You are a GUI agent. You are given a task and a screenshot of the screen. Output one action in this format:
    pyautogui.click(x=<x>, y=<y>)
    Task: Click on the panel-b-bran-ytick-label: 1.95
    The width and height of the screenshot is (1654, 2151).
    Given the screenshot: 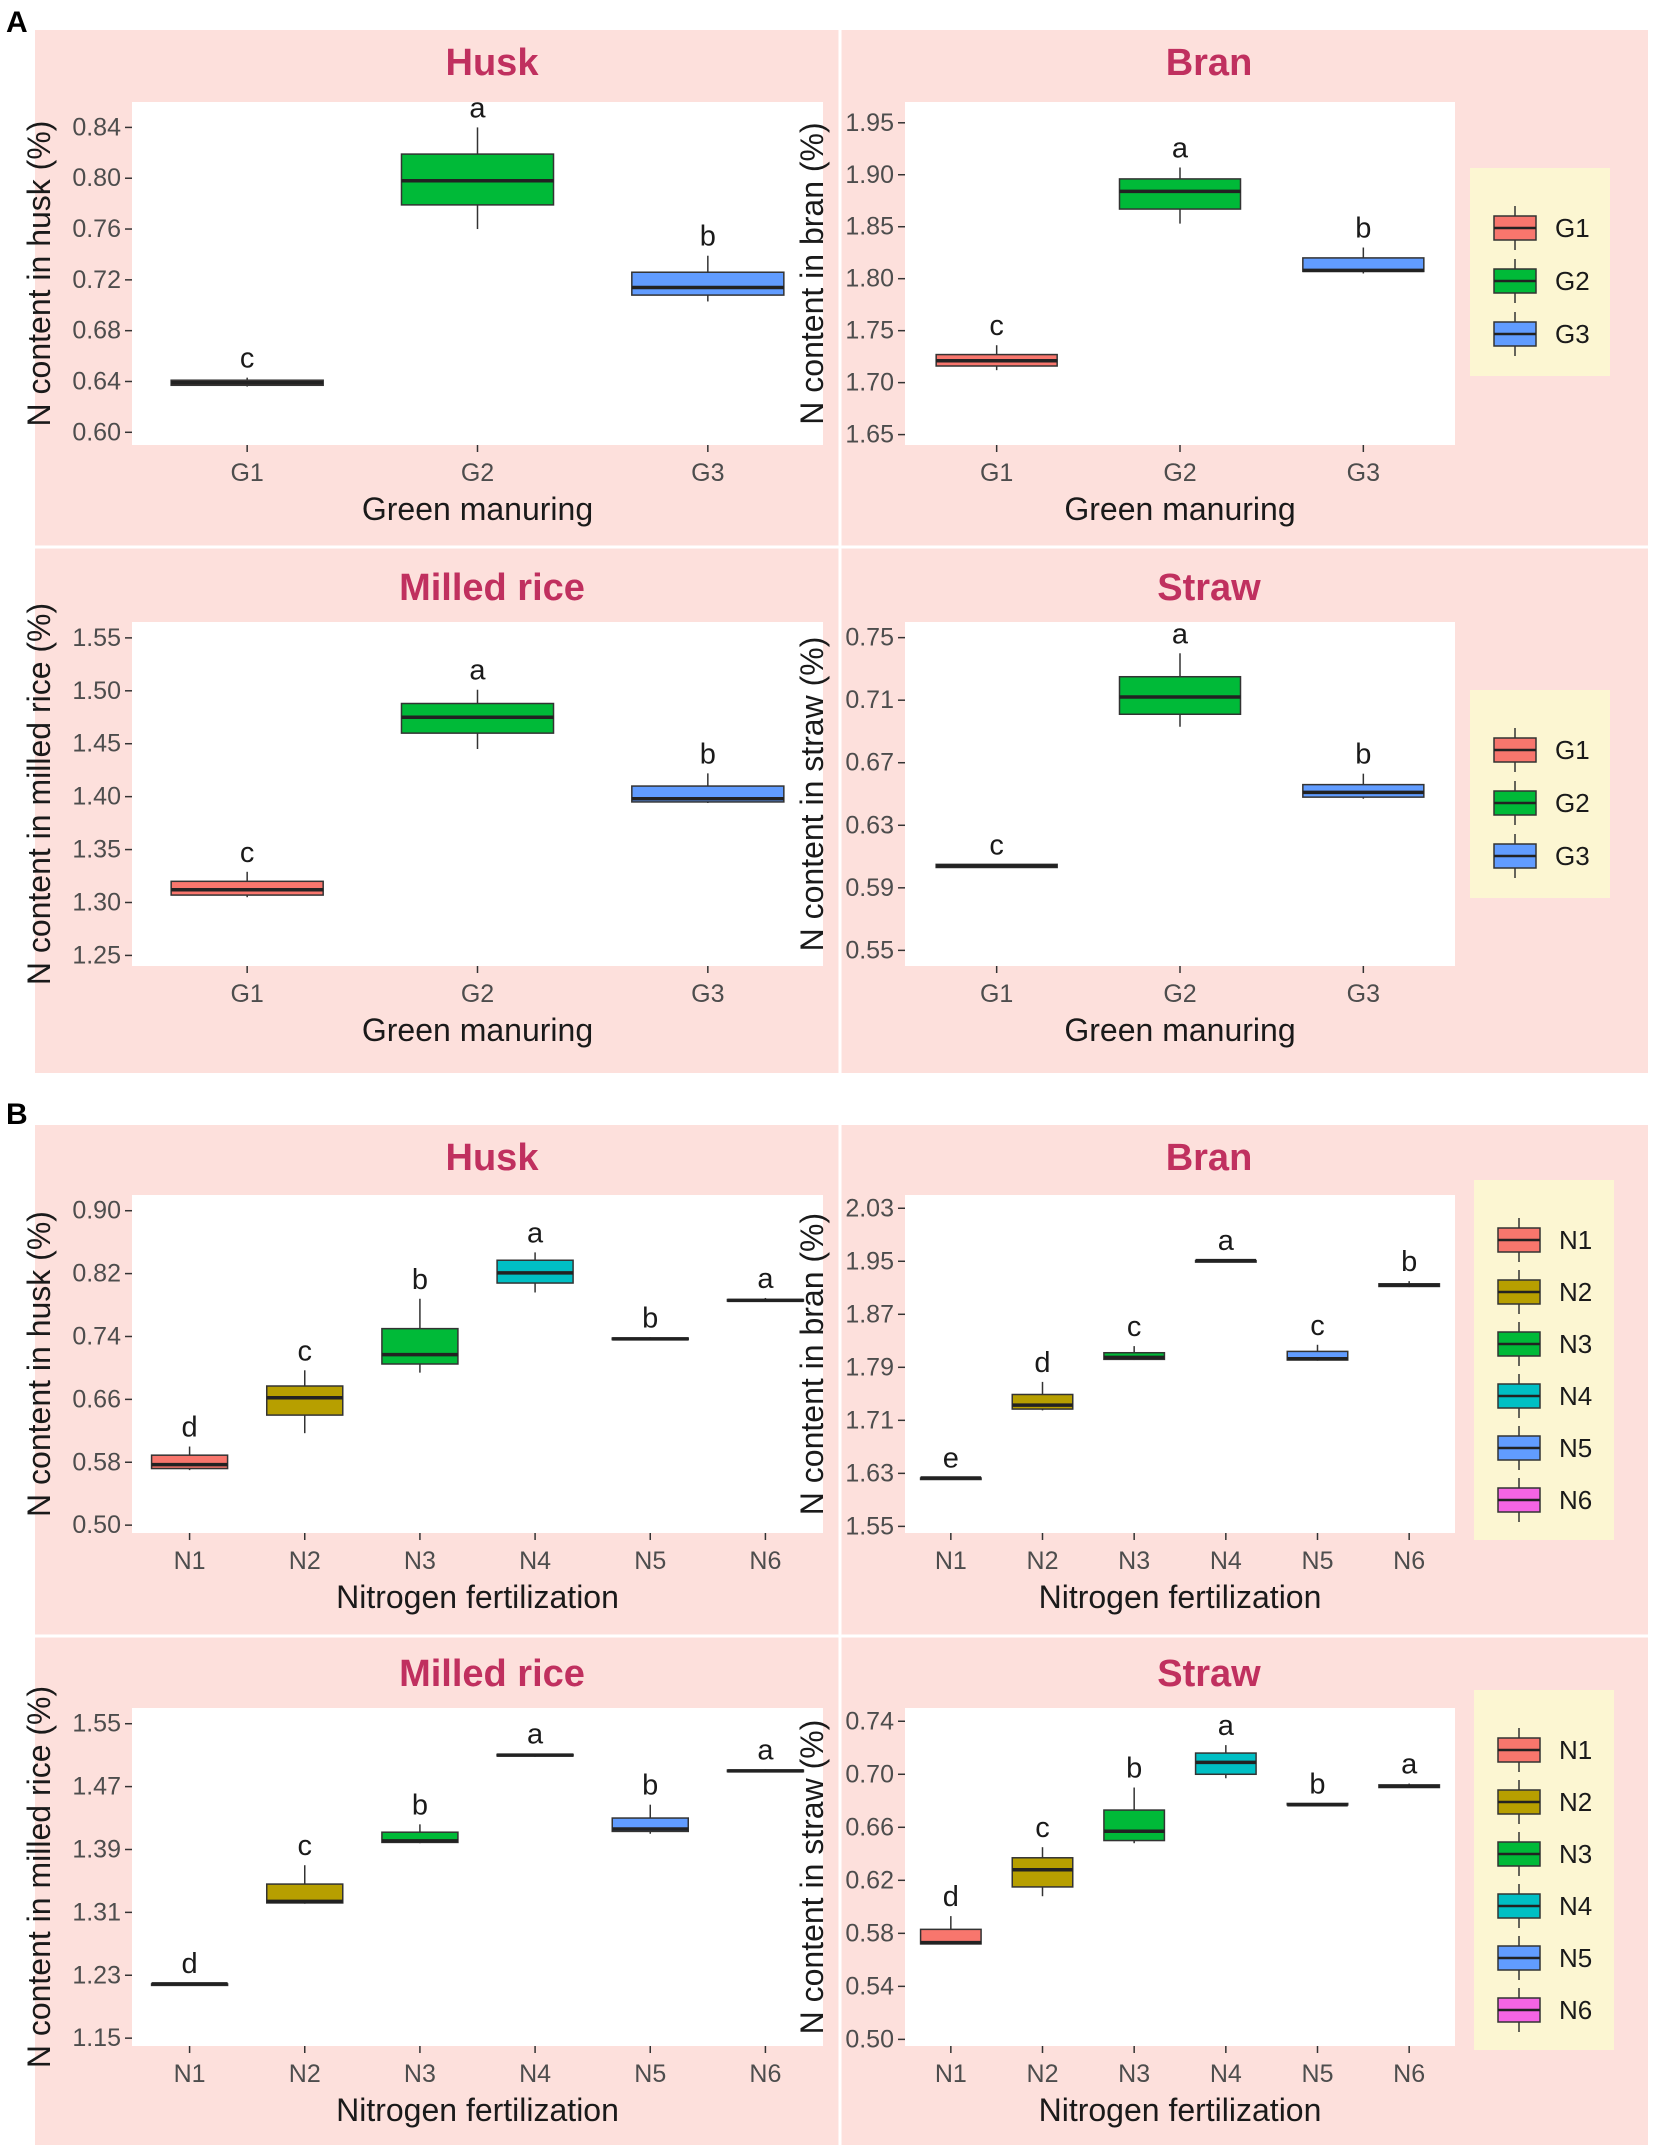 What is the action you would take?
    pyautogui.click(x=869, y=1261)
    